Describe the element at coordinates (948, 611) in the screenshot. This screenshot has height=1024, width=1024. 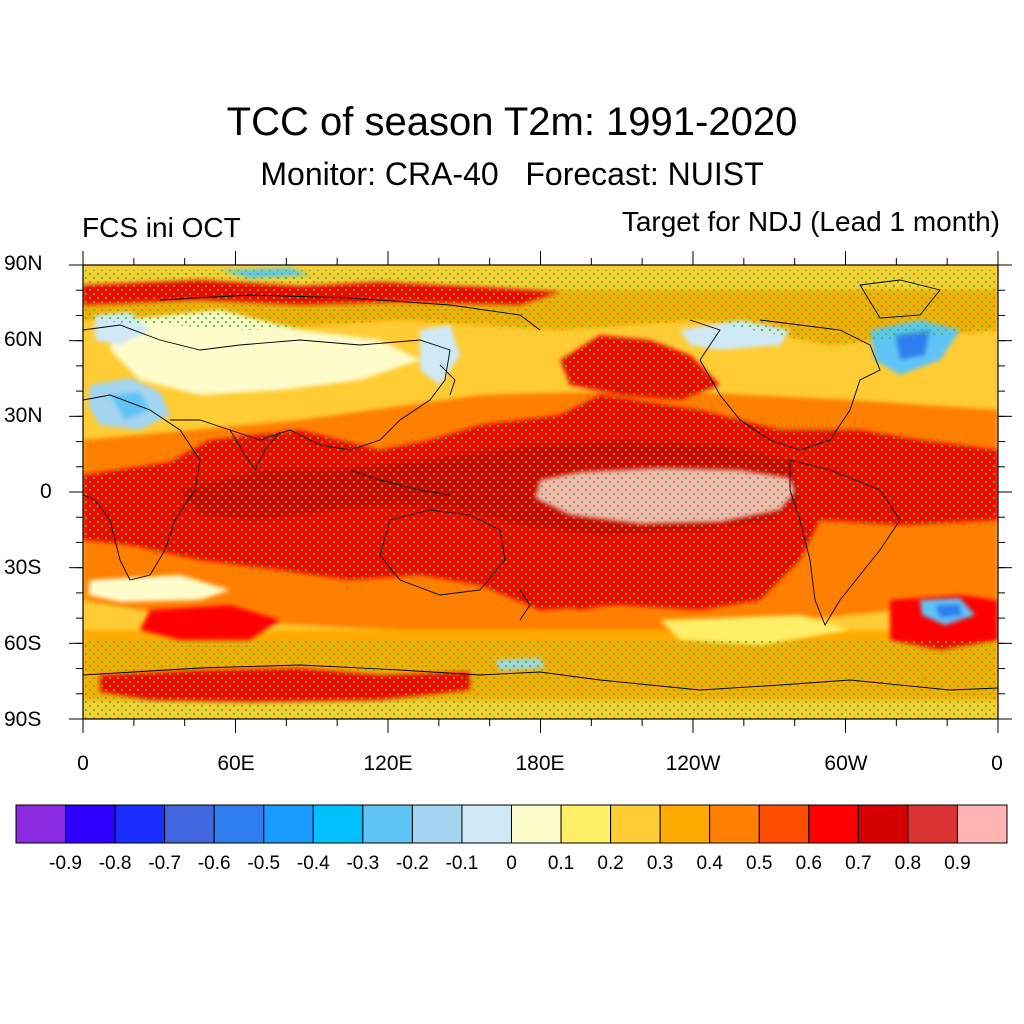
I see `region-blue-south-atlantic-core` at that location.